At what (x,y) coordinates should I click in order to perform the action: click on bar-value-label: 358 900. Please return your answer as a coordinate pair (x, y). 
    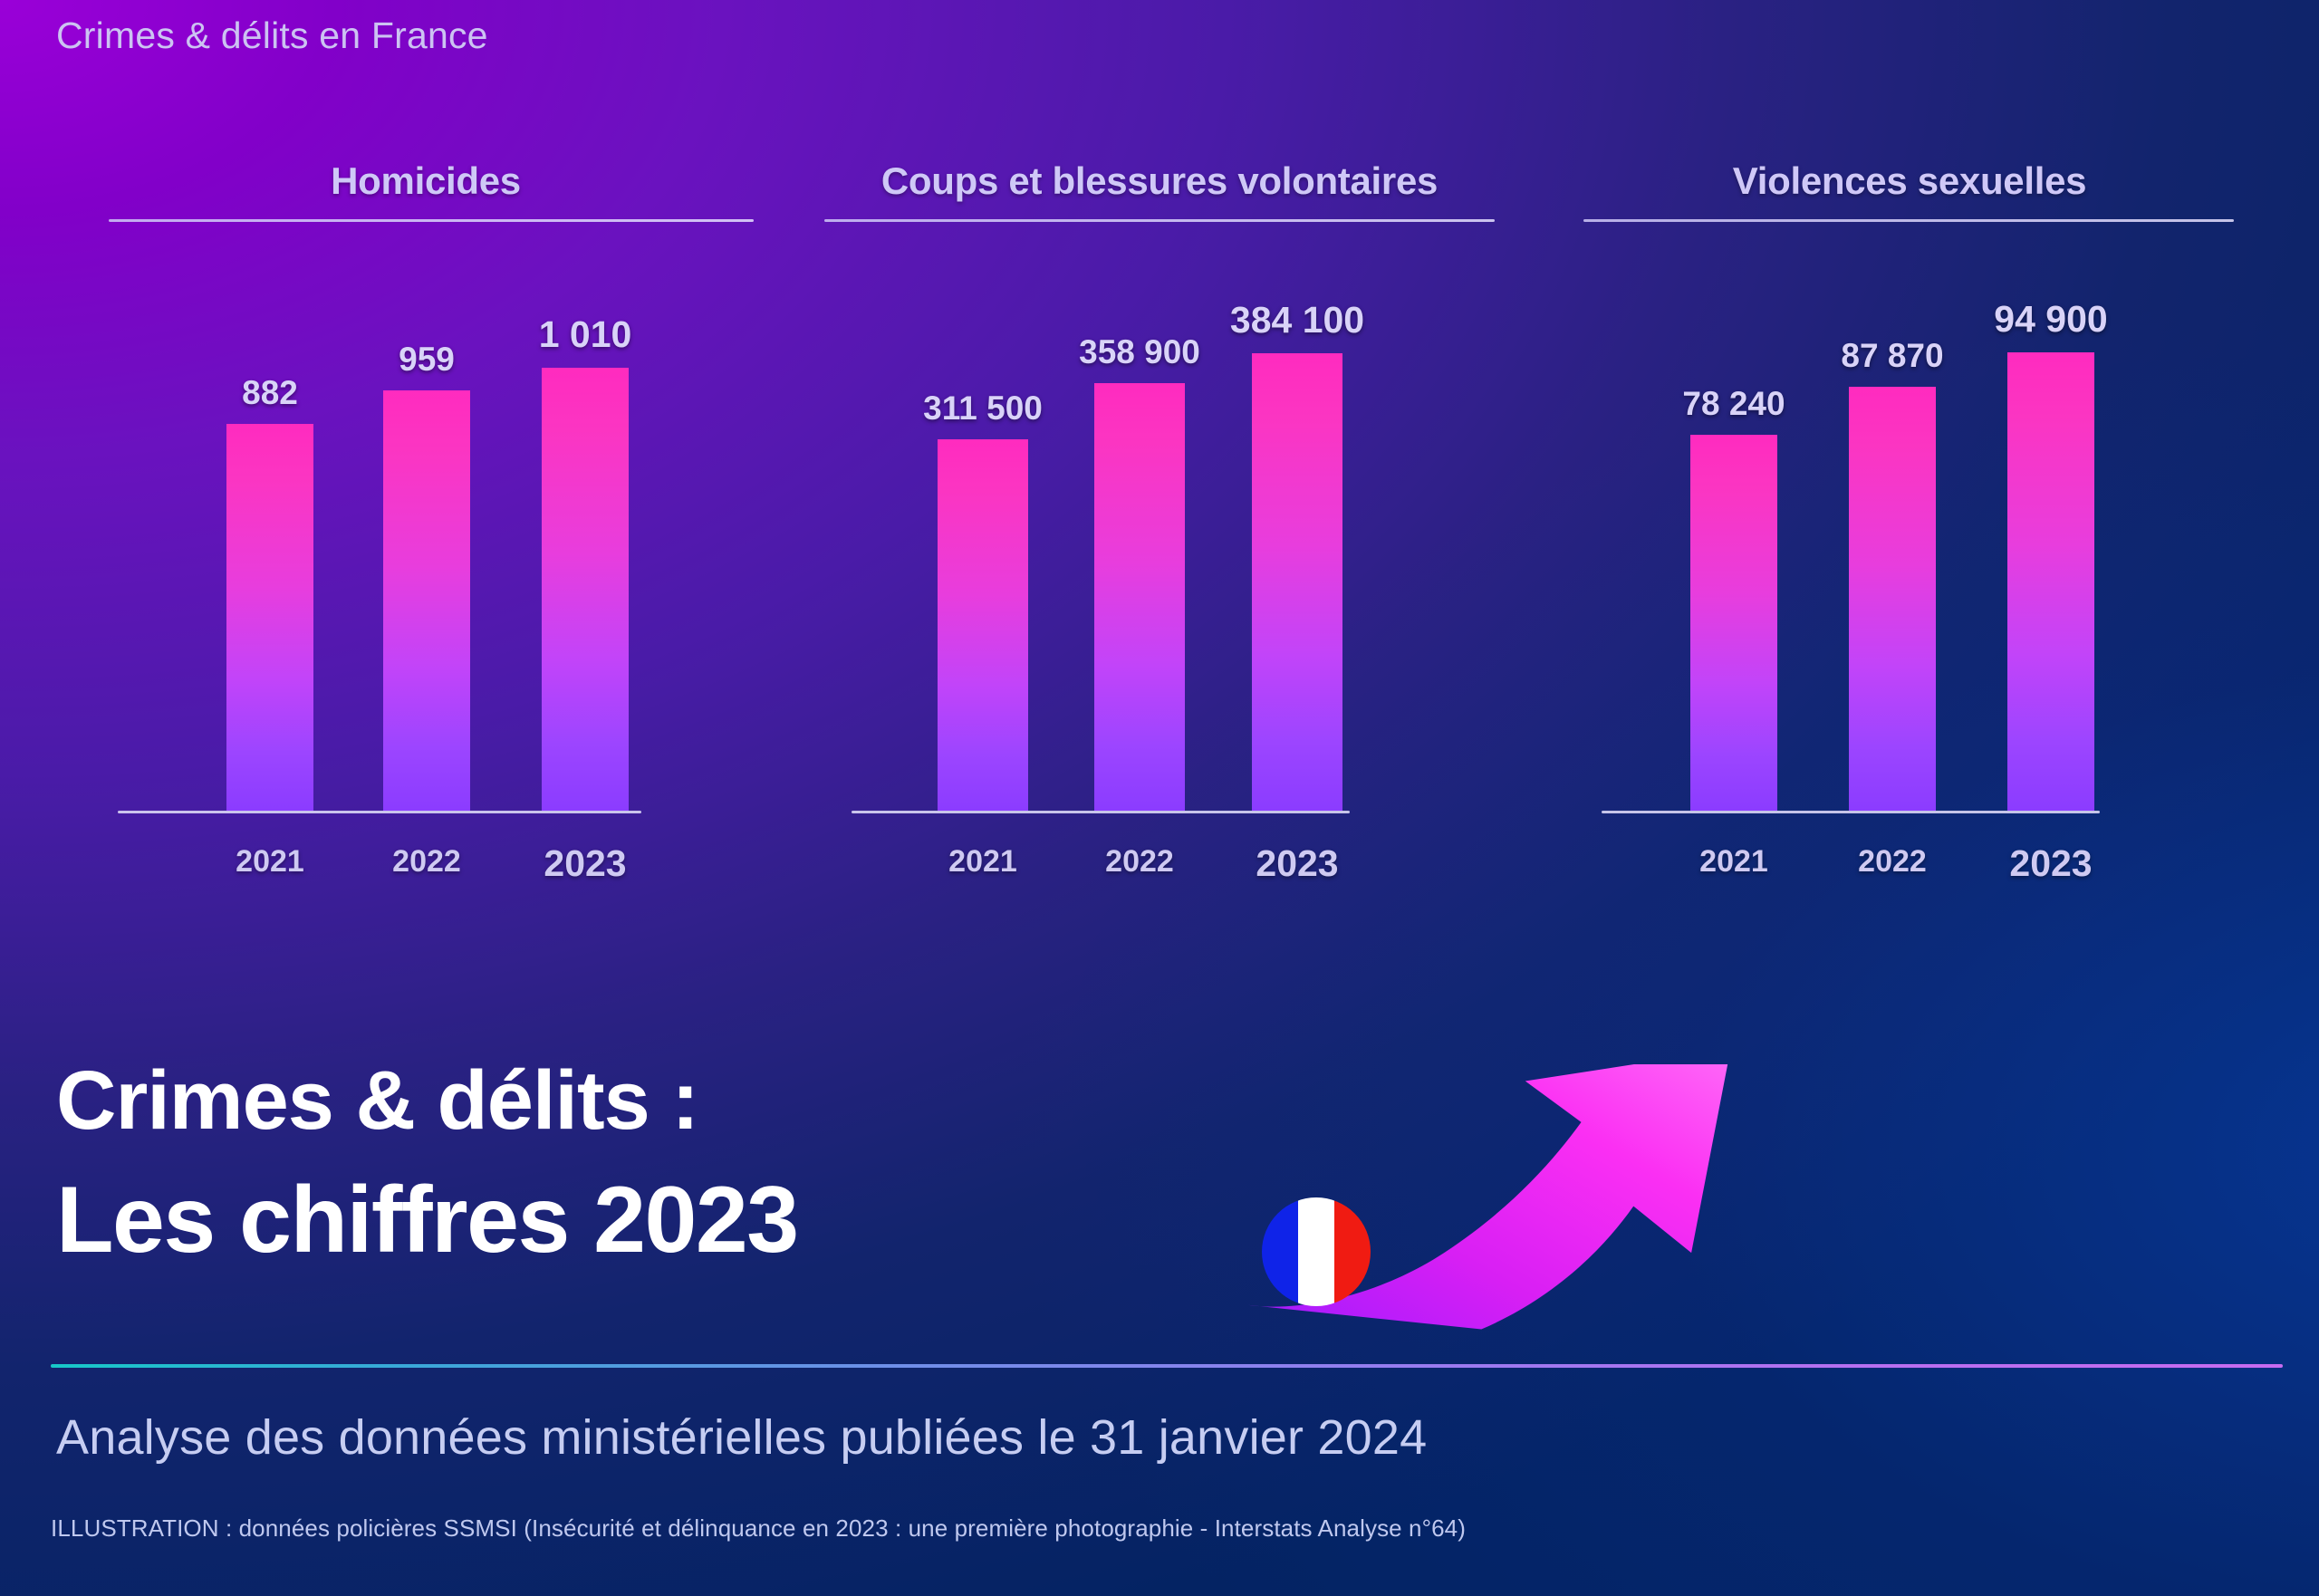
    Looking at the image, I should click on (1139, 351).